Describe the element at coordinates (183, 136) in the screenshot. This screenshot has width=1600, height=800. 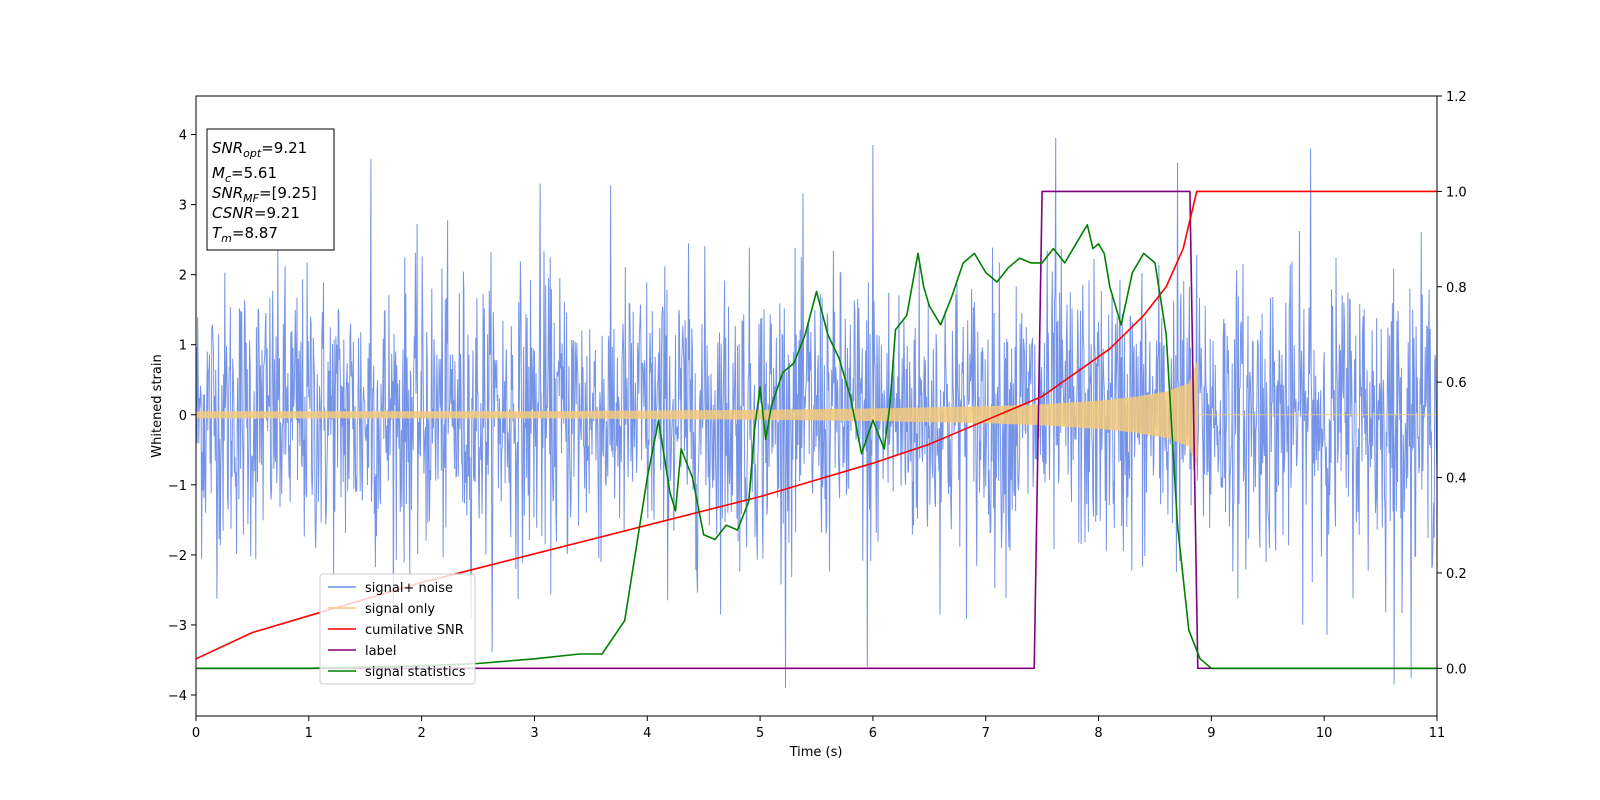
I see `y-left-tick-label: 4` at that location.